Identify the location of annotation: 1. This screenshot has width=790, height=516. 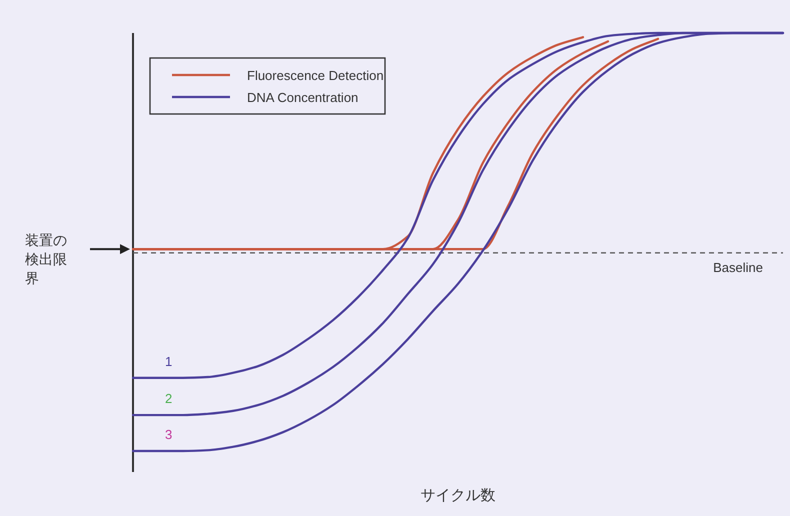
(168, 361).